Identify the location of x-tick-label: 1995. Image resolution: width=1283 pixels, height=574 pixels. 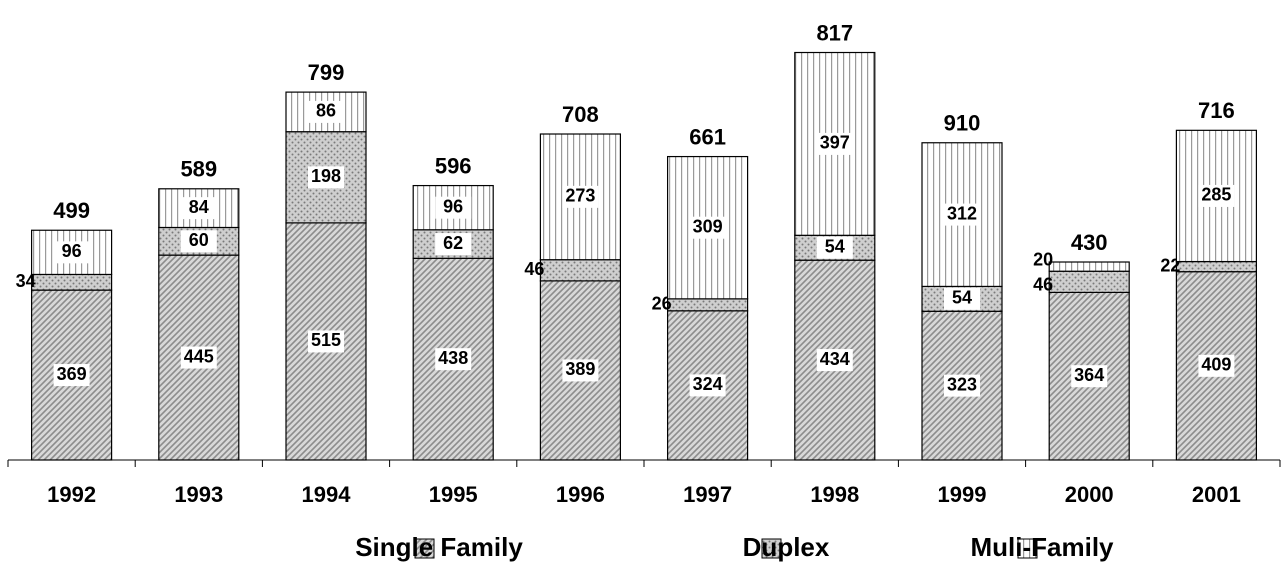
(453, 494).